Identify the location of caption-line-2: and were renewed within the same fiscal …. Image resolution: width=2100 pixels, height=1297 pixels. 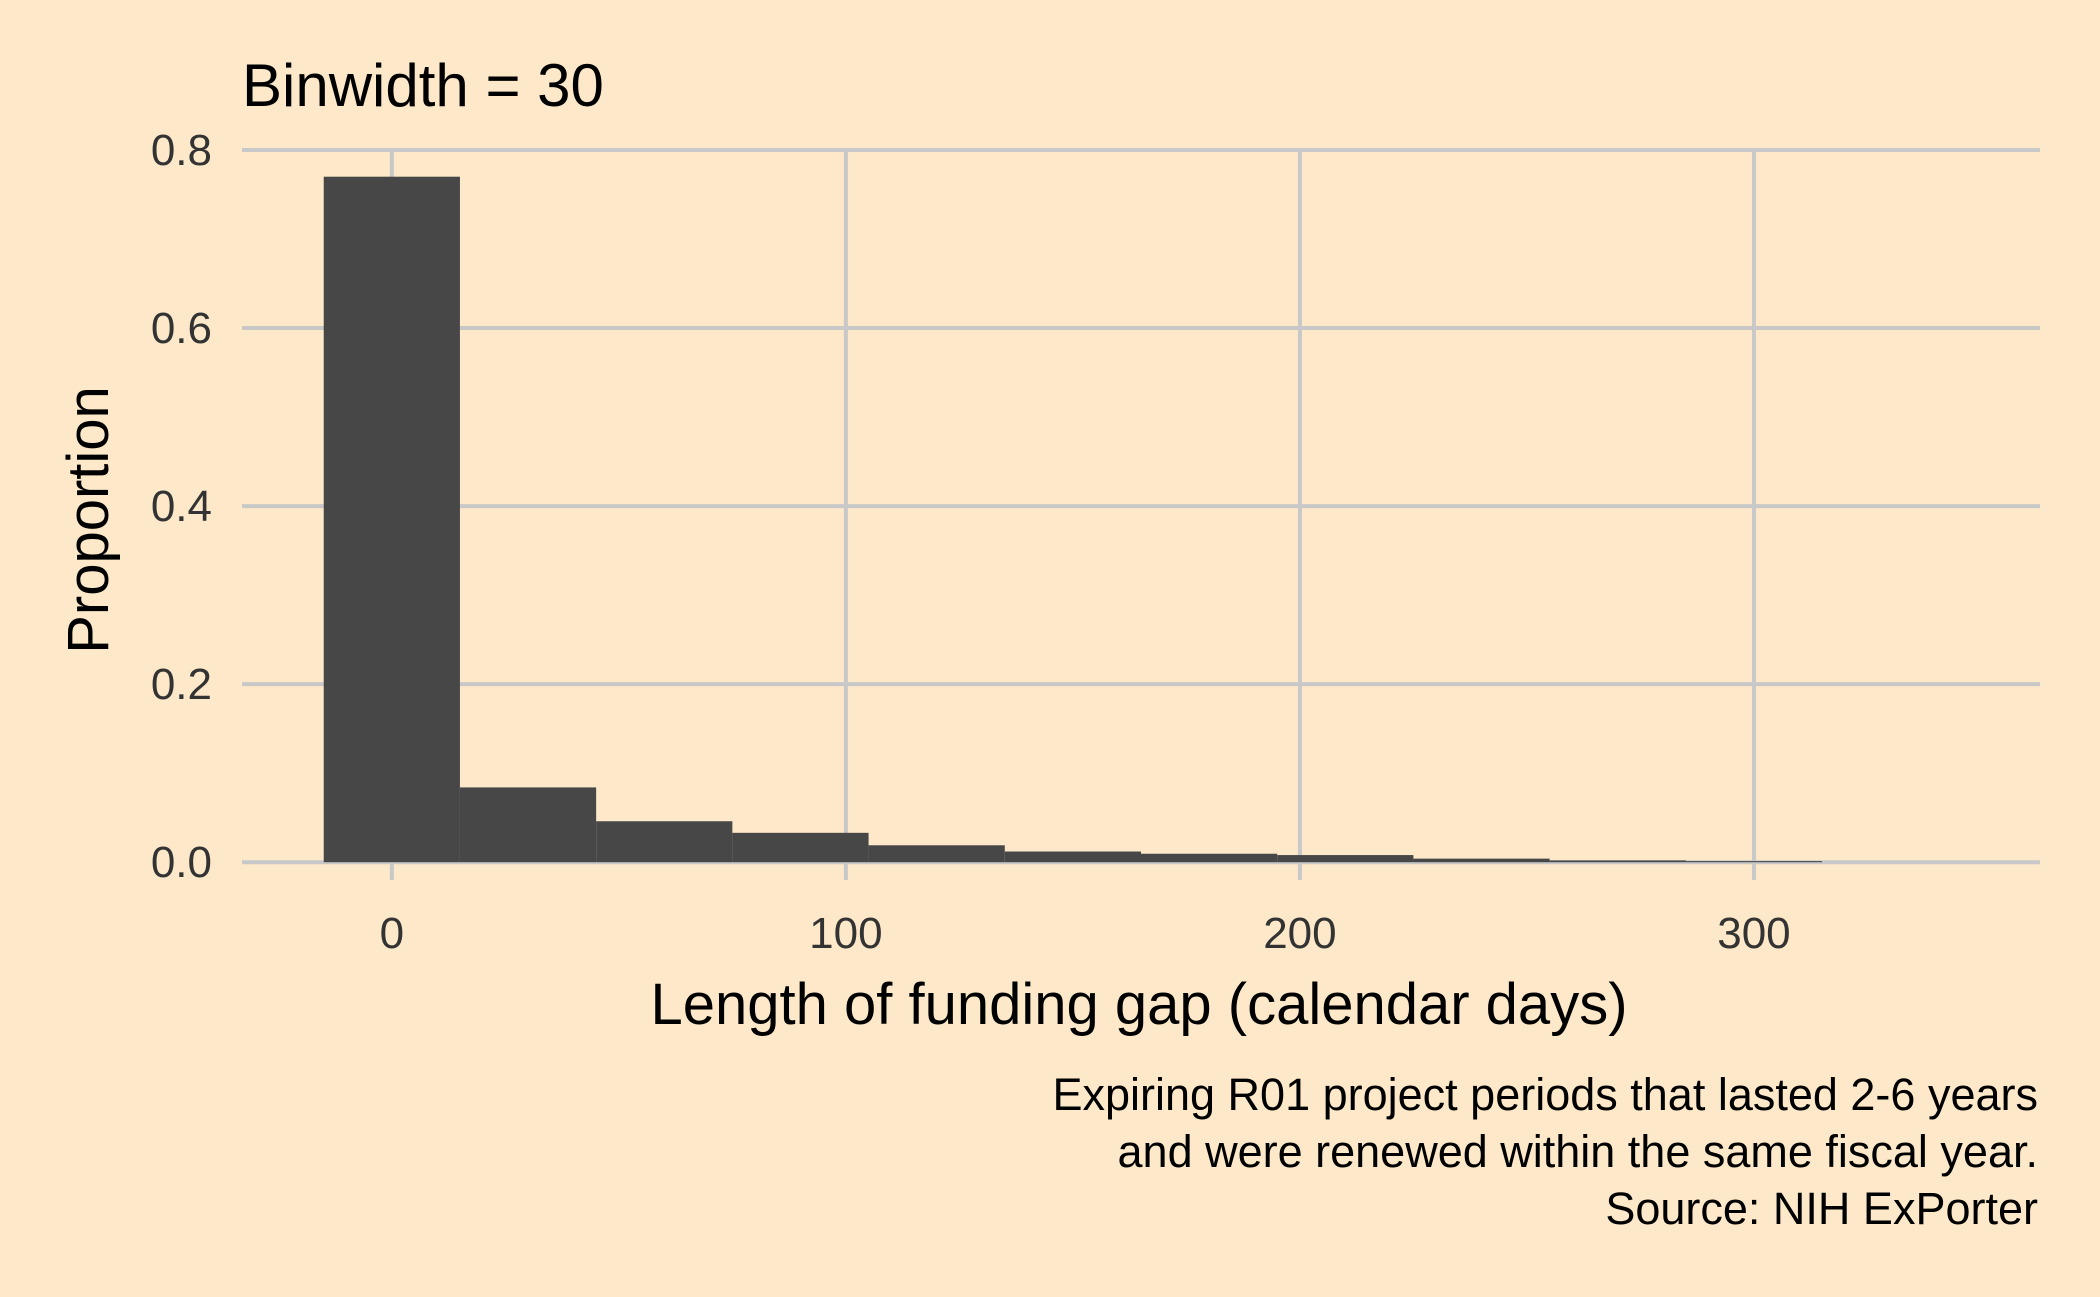
(1578, 1151).